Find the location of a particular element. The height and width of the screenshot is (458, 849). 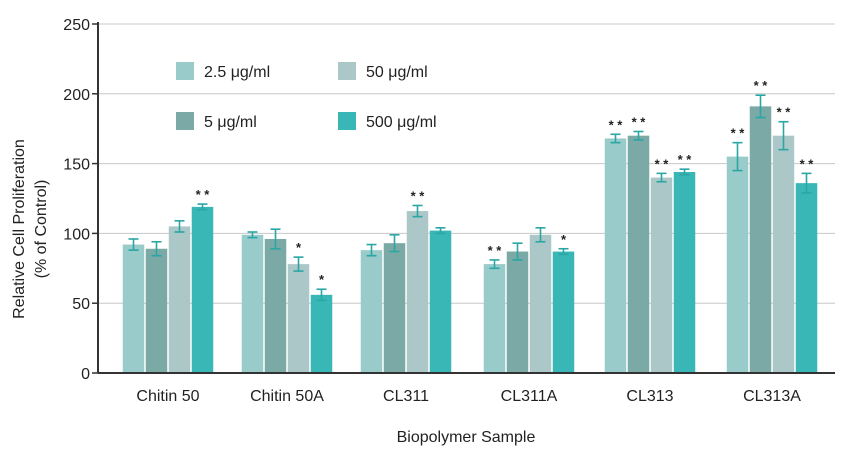

legend-item-1: 2.5 μg/ml is located at coordinates (223, 71).